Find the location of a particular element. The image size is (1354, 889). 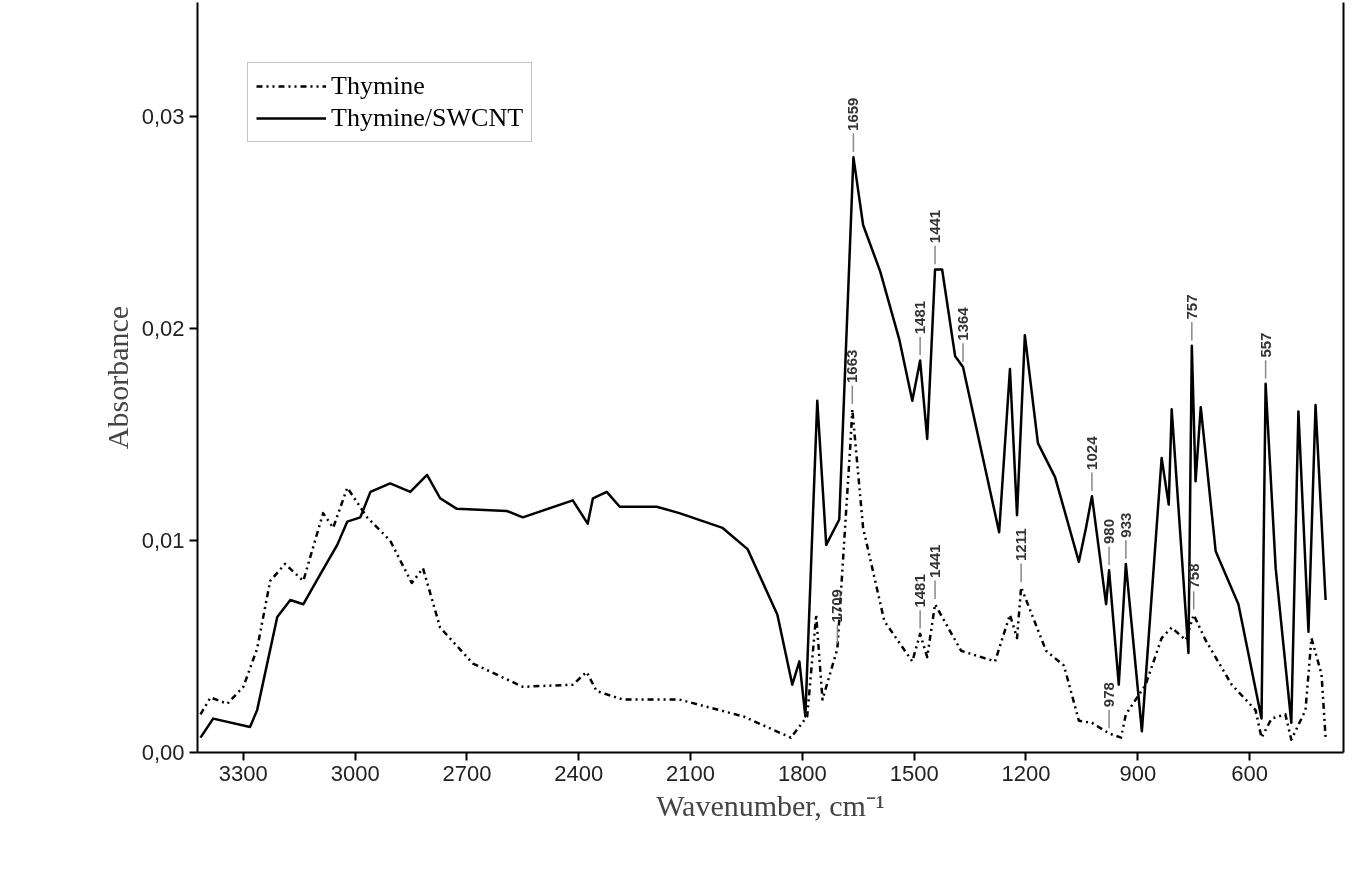

annotation: 1364 is located at coordinates (962, 323).